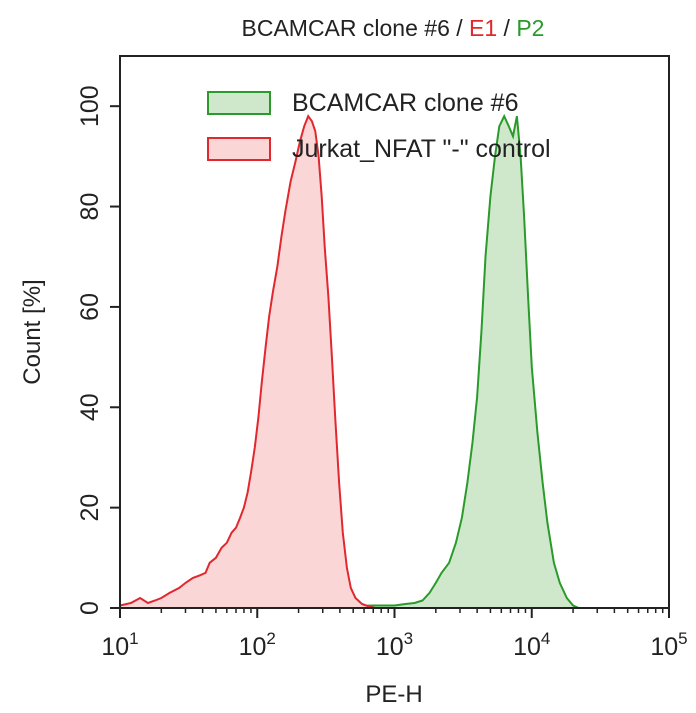 The image size is (696, 713). I want to click on legend-label-1: Jurkat_NFAT "-" control, so click(421, 149).